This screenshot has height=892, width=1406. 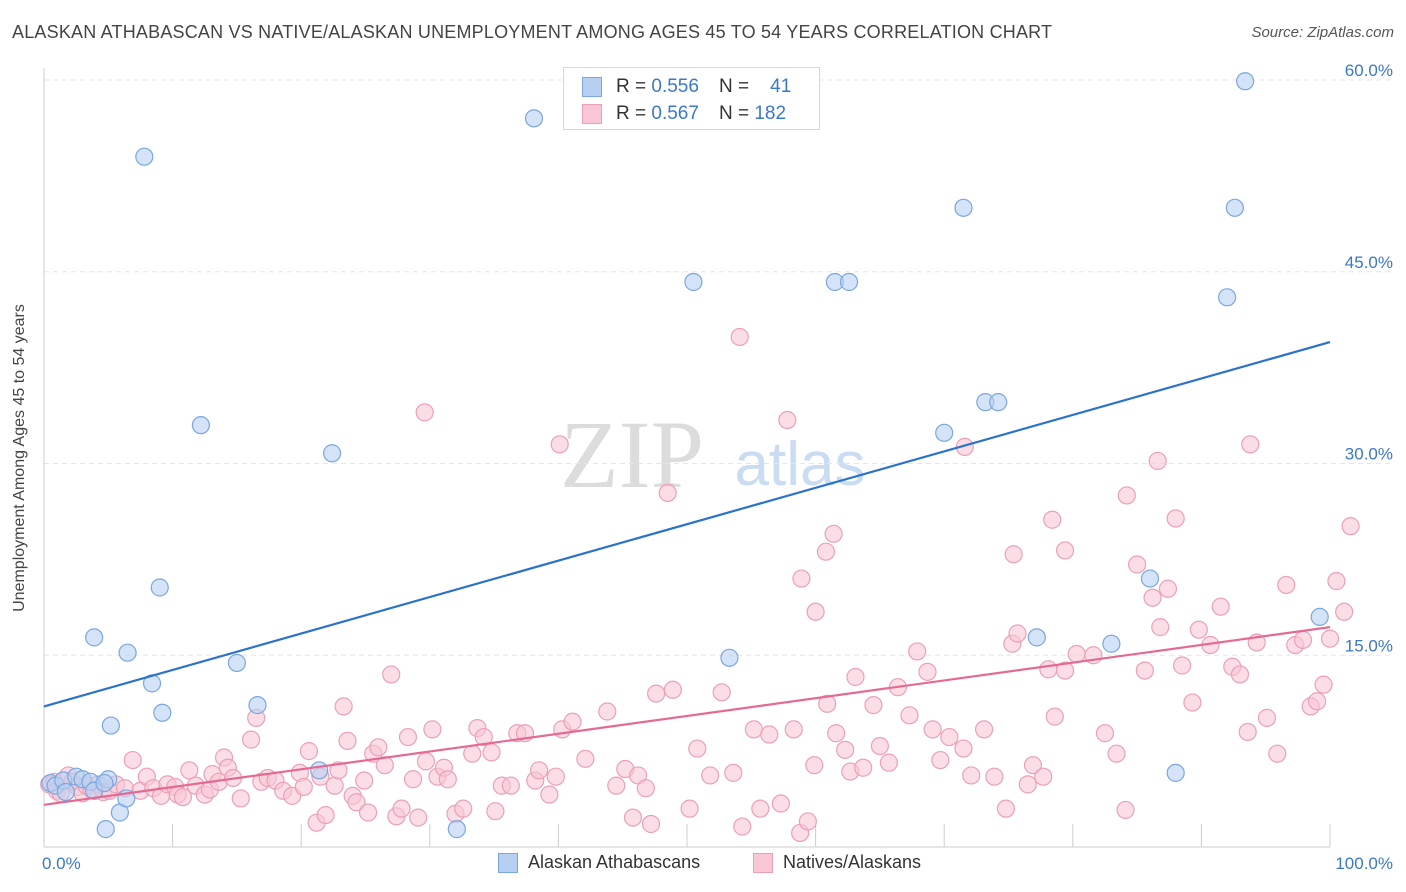 I want to click on y-tick-label: 60.0%, so click(x=1369, y=70).